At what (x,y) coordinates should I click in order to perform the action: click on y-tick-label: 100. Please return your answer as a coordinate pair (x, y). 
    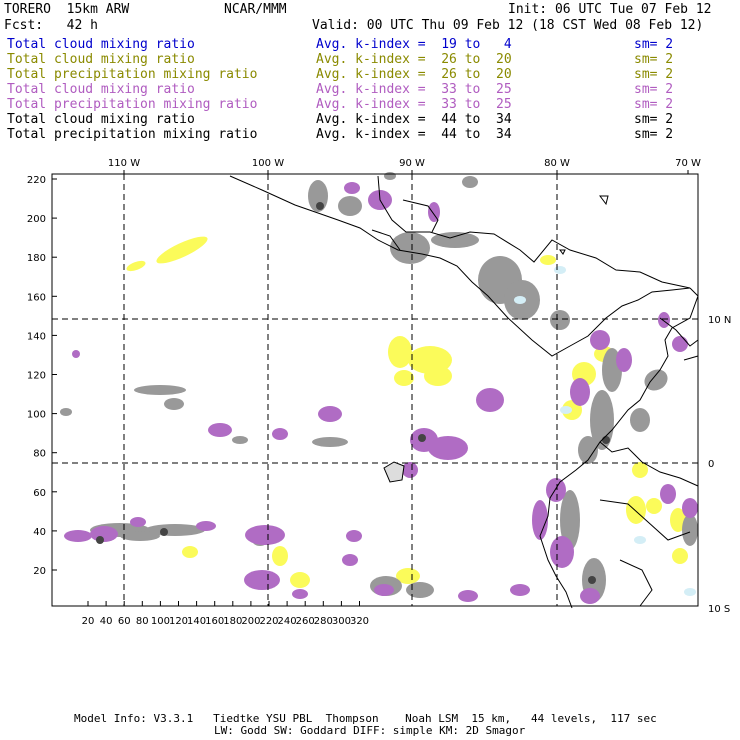
    Looking at the image, I should click on (36, 415).